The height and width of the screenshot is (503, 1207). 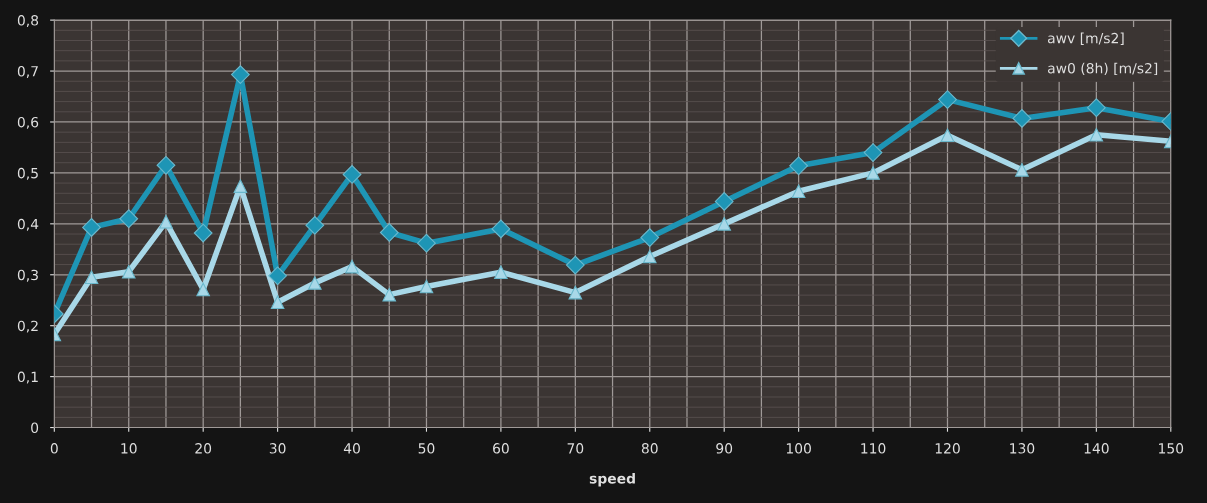 What do you see at coordinates (28, 224) in the screenshot?
I see `y-tick-label: 0,4` at bounding box center [28, 224].